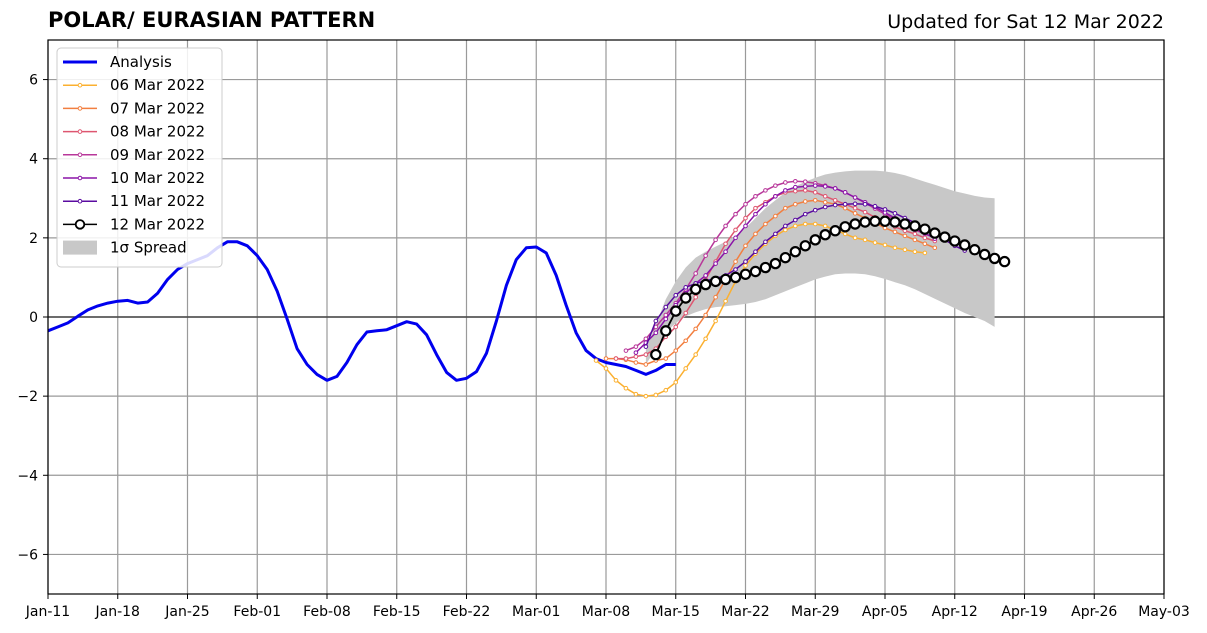 This screenshot has height=633, width=1207. What do you see at coordinates (27, 555) in the screenshot?
I see `y-tick-label: −6` at bounding box center [27, 555].